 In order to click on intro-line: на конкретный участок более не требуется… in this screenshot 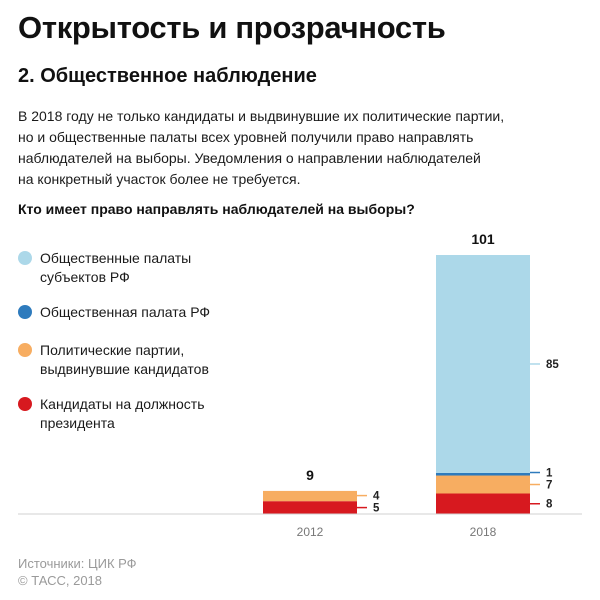, I will do `click(159, 179)`.